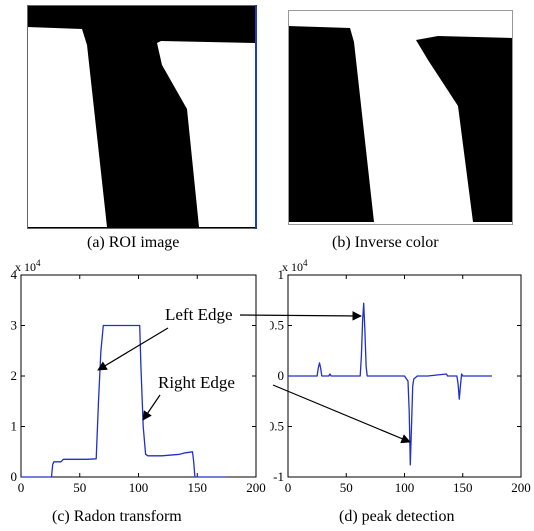 The image size is (534, 531). Describe the element at coordinates (295, 266) in the screenshot. I see `peak-y-multiplier: x 104` at that location.